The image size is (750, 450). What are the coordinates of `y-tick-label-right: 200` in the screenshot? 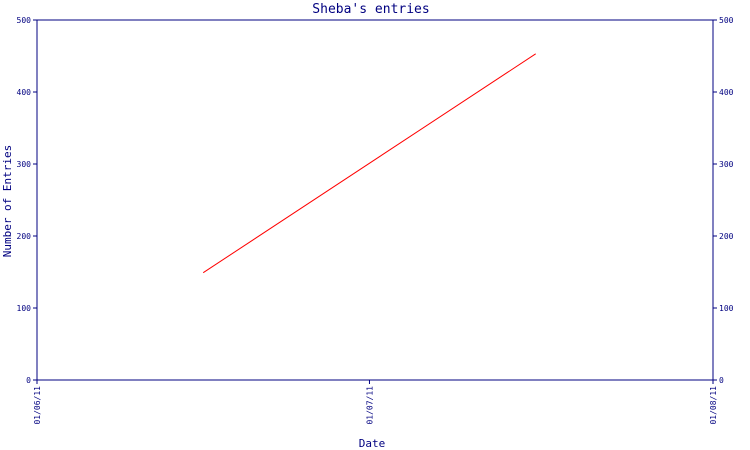 It's located at (726, 236).